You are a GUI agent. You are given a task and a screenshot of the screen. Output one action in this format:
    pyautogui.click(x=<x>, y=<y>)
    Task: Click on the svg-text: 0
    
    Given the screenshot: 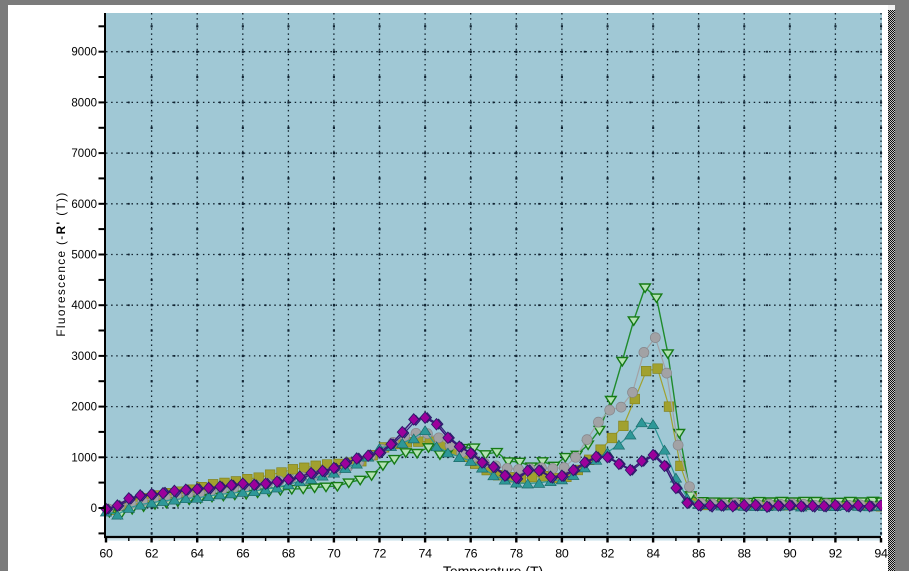 What is the action you would take?
    pyautogui.click(x=94, y=509)
    